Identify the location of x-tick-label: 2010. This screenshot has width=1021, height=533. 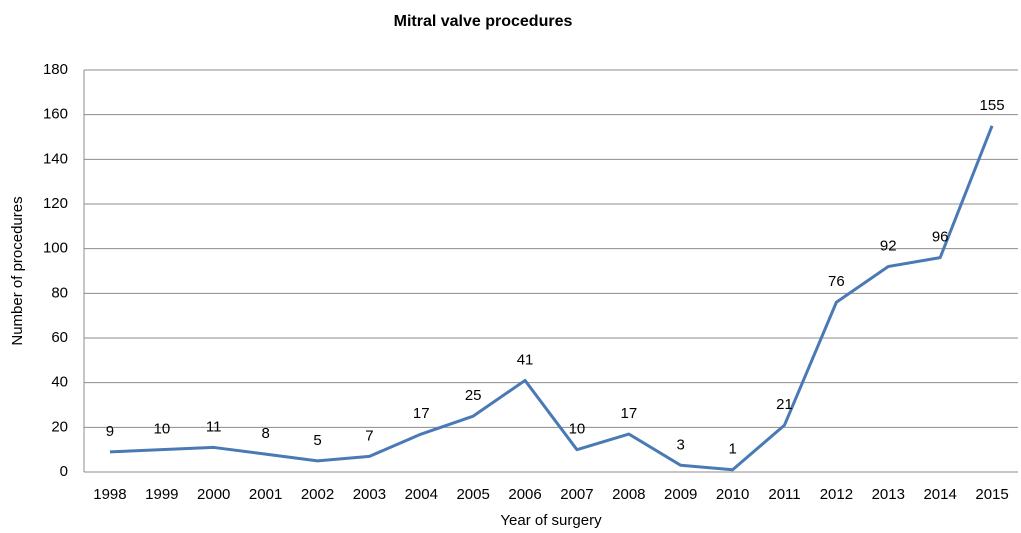
(732, 494).